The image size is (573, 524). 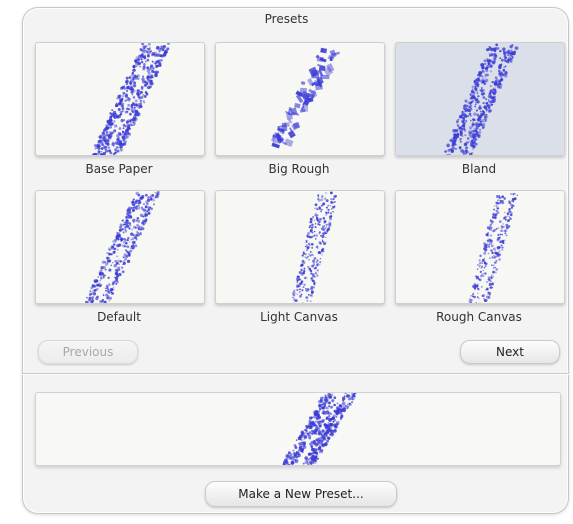 What do you see at coordinates (88, 352) in the screenshot?
I see `previous-button: Previous` at bounding box center [88, 352].